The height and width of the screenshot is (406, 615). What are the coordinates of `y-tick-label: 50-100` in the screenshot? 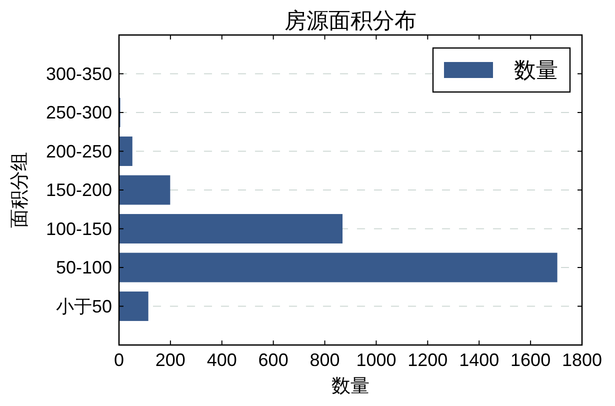 It's located at (84, 268).